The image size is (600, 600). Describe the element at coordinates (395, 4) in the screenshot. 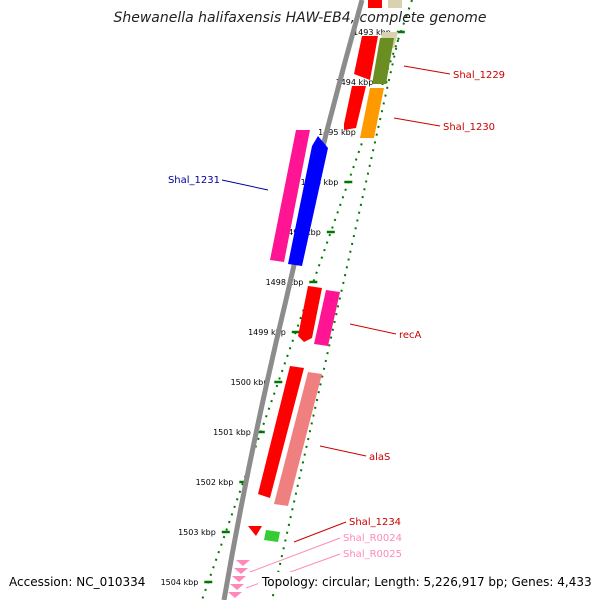

I see `gene-arrow-top-tan` at that location.